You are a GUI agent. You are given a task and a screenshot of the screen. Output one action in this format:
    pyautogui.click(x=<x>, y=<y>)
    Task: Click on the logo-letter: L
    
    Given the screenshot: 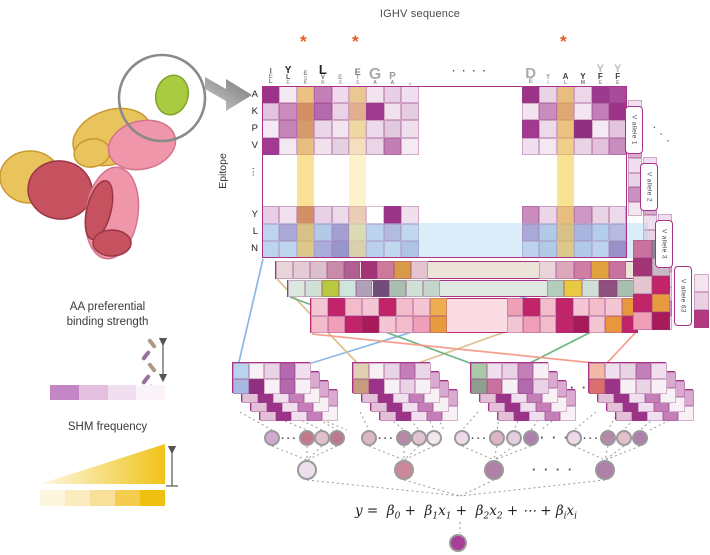 What is the action you would take?
    pyautogui.click(x=270, y=82)
    